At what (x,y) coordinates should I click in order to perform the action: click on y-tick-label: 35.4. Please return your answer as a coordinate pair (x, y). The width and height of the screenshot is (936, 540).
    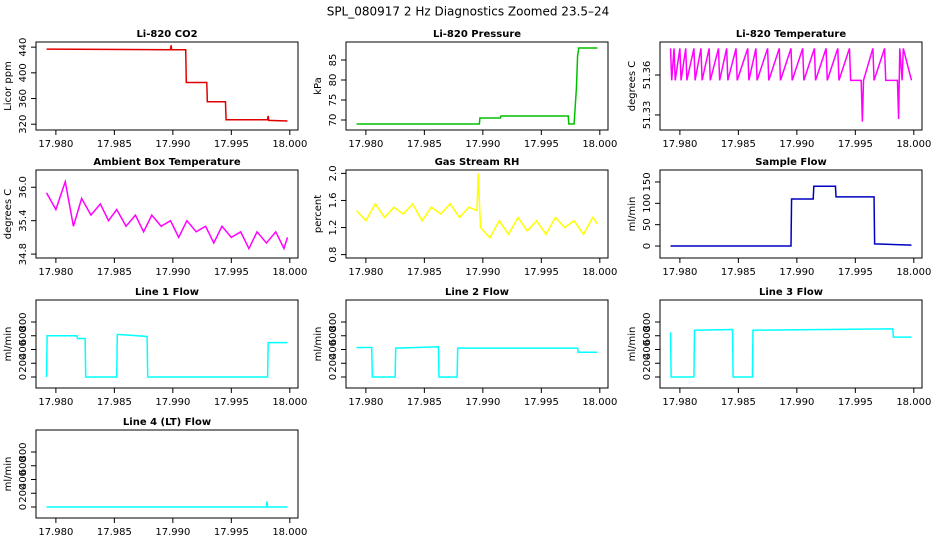
    Looking at the image, I should click on (23, 221).